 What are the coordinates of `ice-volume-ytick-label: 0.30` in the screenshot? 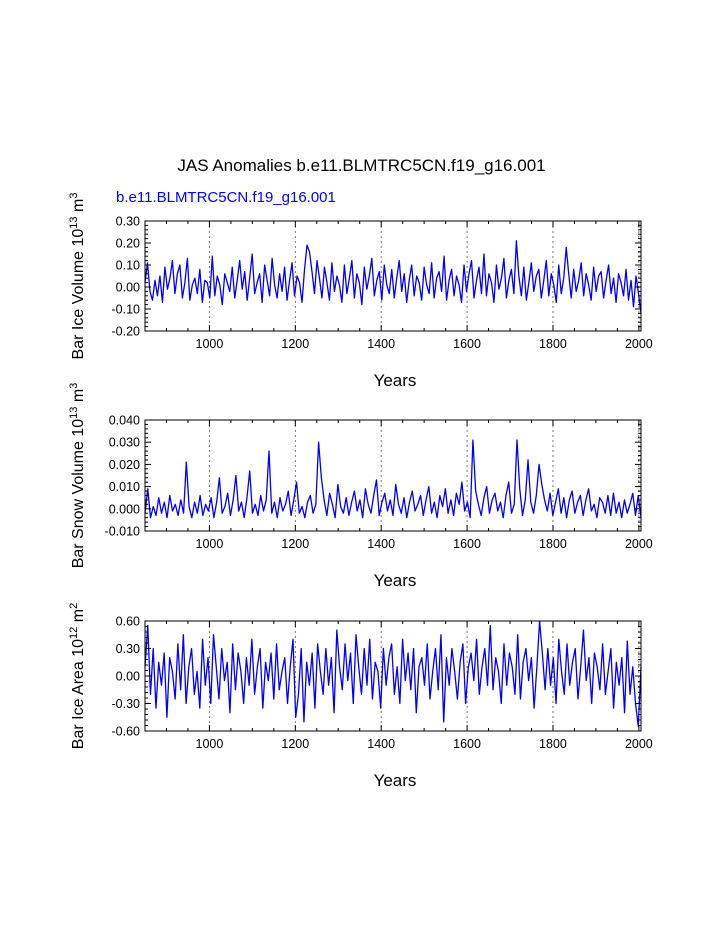 It's located at (128, 222).